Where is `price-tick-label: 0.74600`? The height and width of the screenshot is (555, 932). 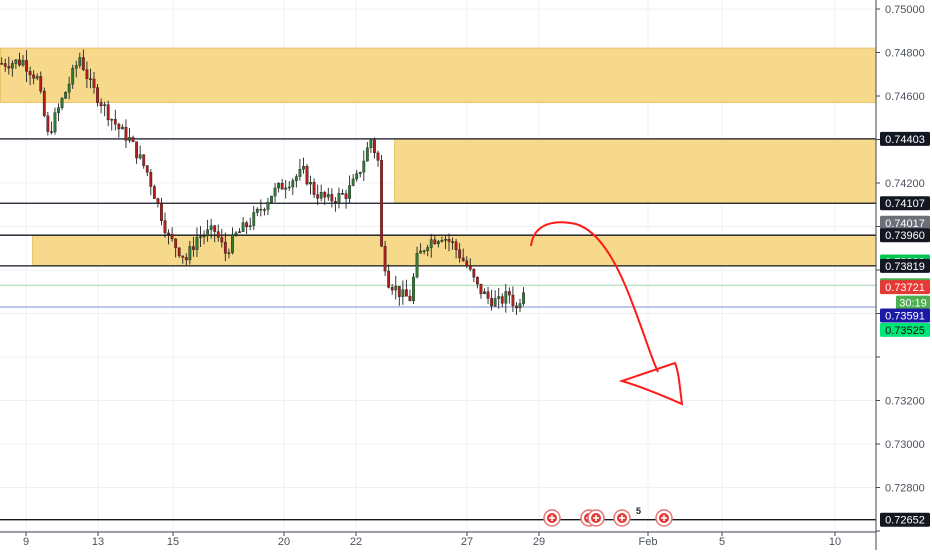 price-tick-label: 0.74600 is located at coordinates (905, 97).